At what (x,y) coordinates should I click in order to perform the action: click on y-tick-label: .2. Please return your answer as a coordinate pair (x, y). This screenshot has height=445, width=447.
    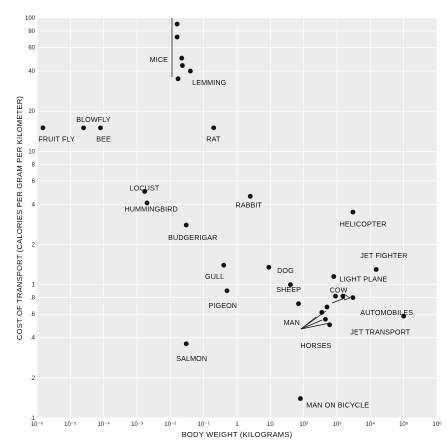
    Looking at the image, I should click on (33, 379).